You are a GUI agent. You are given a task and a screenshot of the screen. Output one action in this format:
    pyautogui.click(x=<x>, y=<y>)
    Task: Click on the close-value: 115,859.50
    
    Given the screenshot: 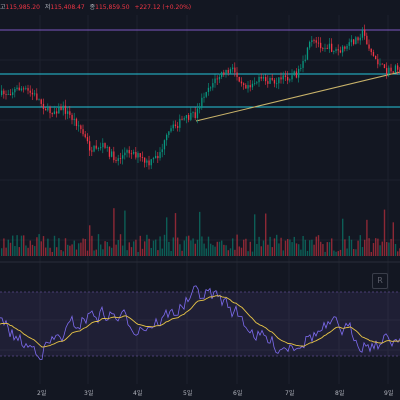 What is the action you would take?
    pyautogui.click(x=112, y=7)
    